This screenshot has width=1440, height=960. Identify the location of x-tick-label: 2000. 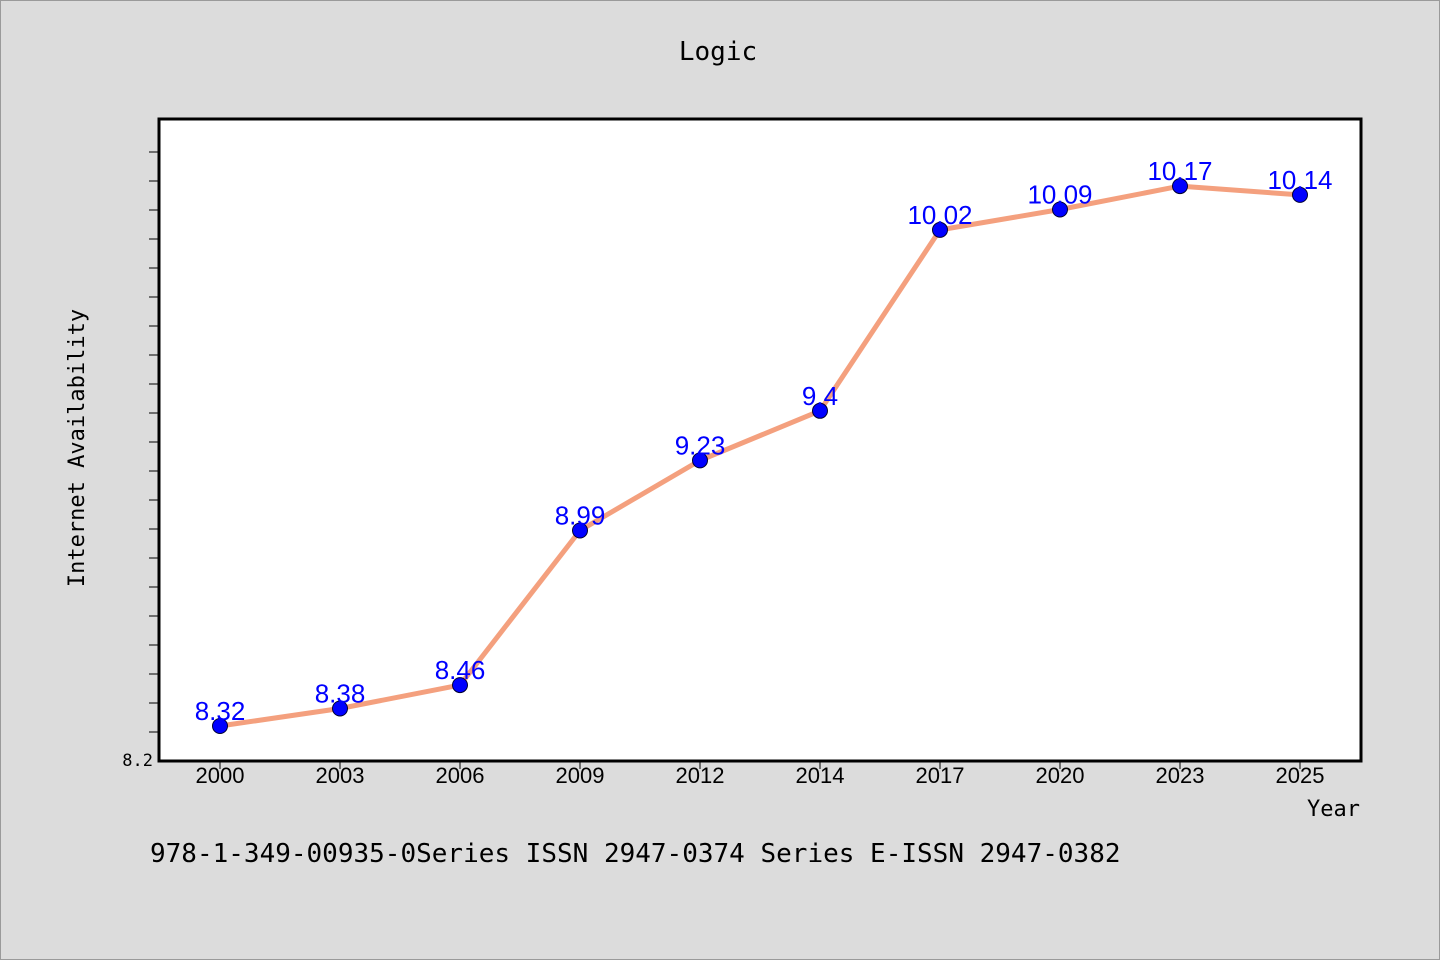
(220, 775).